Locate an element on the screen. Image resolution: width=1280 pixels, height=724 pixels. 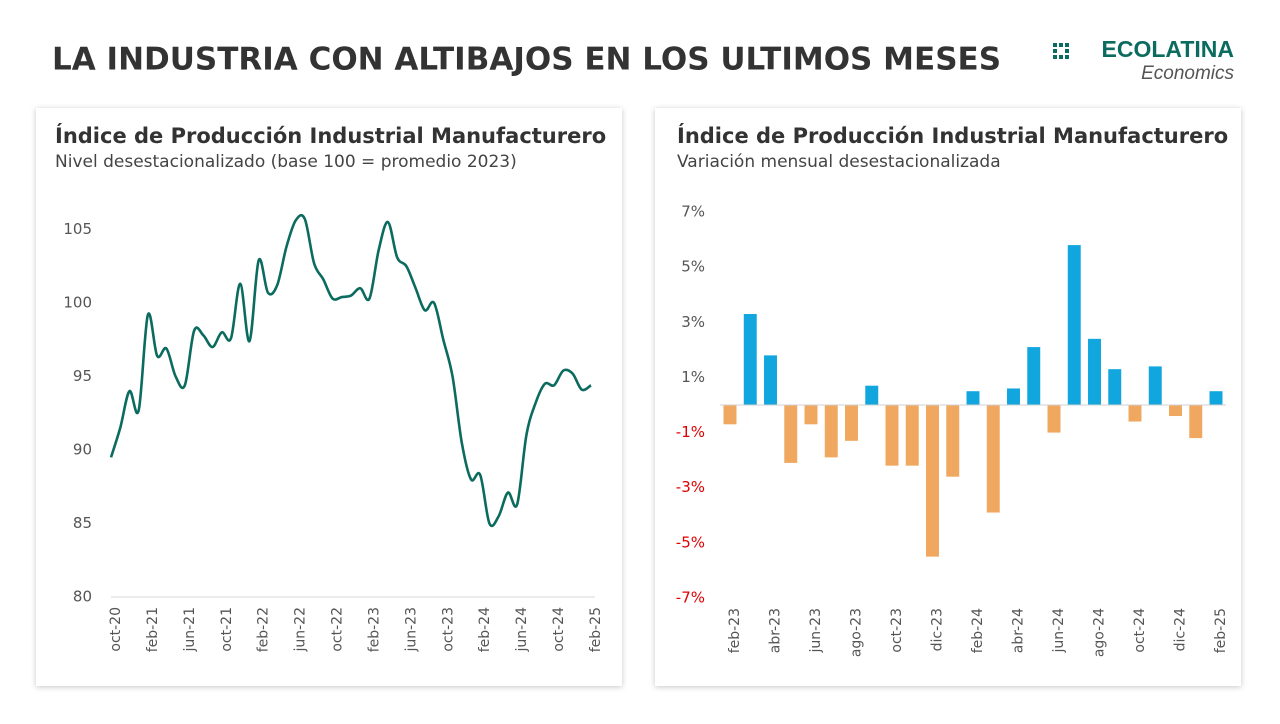
y-tick-label: -5% is located at coordinates (690, 542).